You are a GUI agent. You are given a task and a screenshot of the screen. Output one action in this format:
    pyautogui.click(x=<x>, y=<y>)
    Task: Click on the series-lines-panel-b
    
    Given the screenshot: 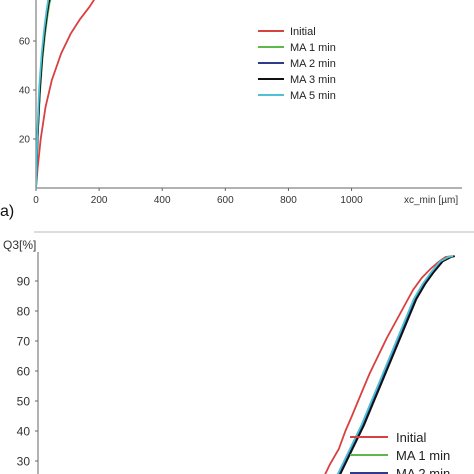 What is the action you would take?
    pyautogui.click(x=390, y=364)
    